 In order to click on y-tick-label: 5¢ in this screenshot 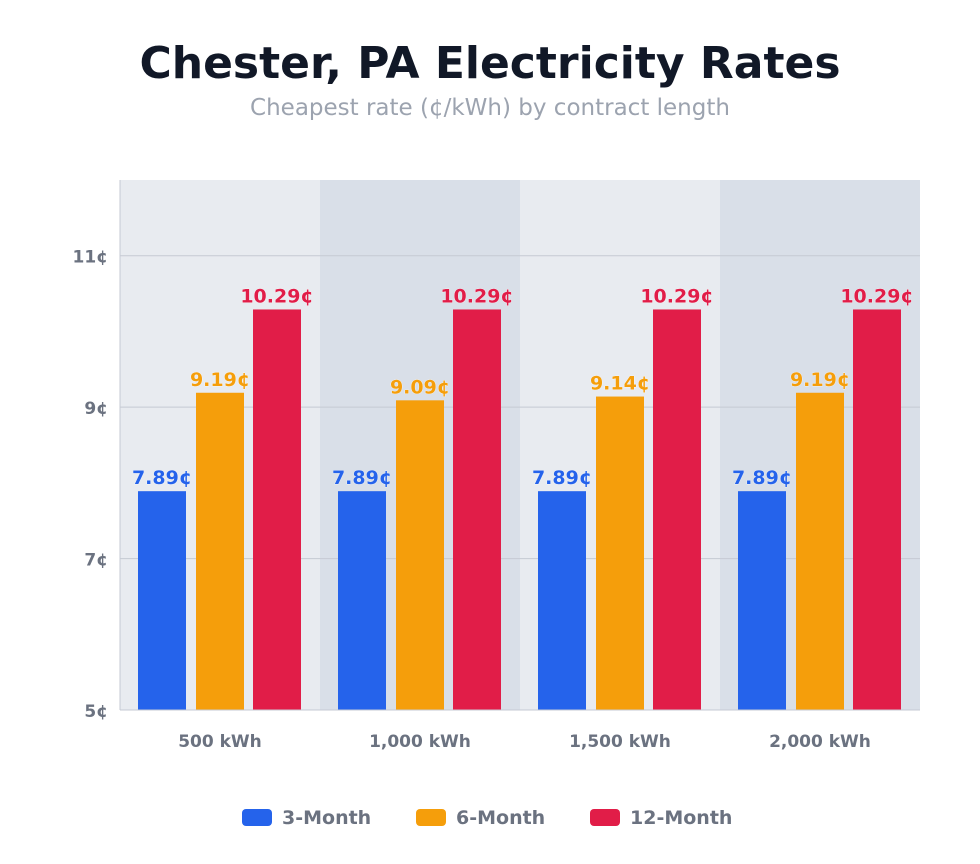, I will do `click(96, 712)`.